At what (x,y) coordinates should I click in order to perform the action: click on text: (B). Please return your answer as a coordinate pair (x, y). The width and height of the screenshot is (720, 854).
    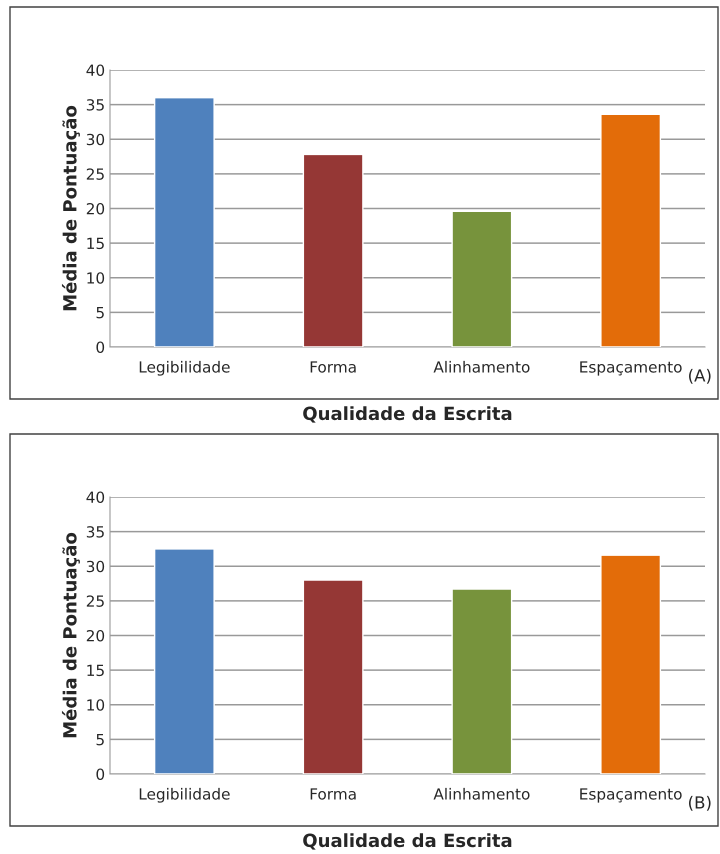
    Looking at the image, I should click on (699, 803).